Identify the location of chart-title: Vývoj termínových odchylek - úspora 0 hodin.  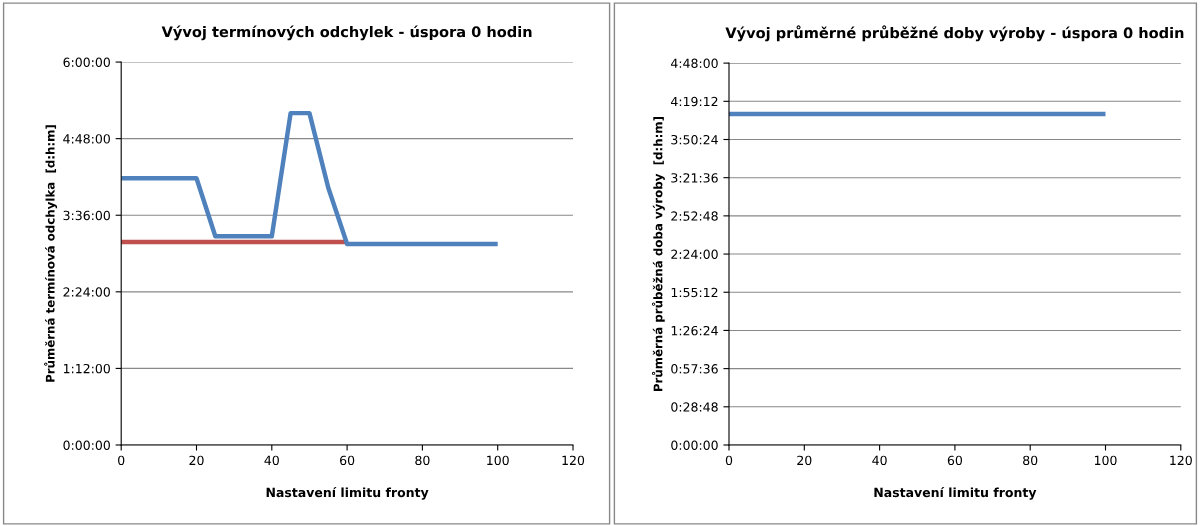
(346, 33).